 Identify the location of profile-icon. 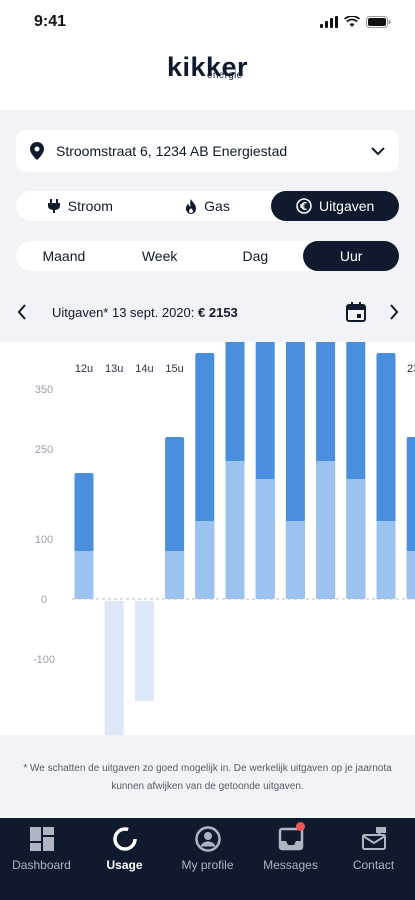
(207, 839).